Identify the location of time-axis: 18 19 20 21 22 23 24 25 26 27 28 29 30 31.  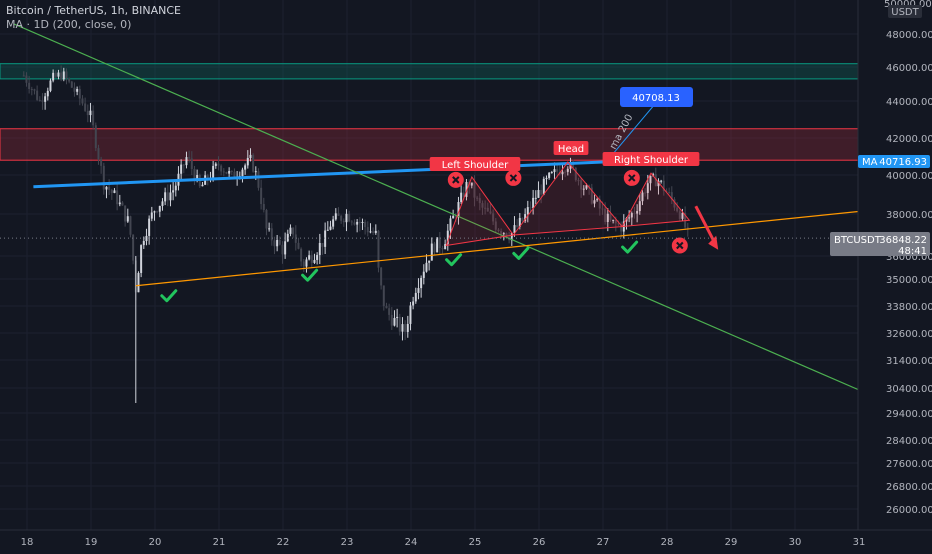
(466, 539).